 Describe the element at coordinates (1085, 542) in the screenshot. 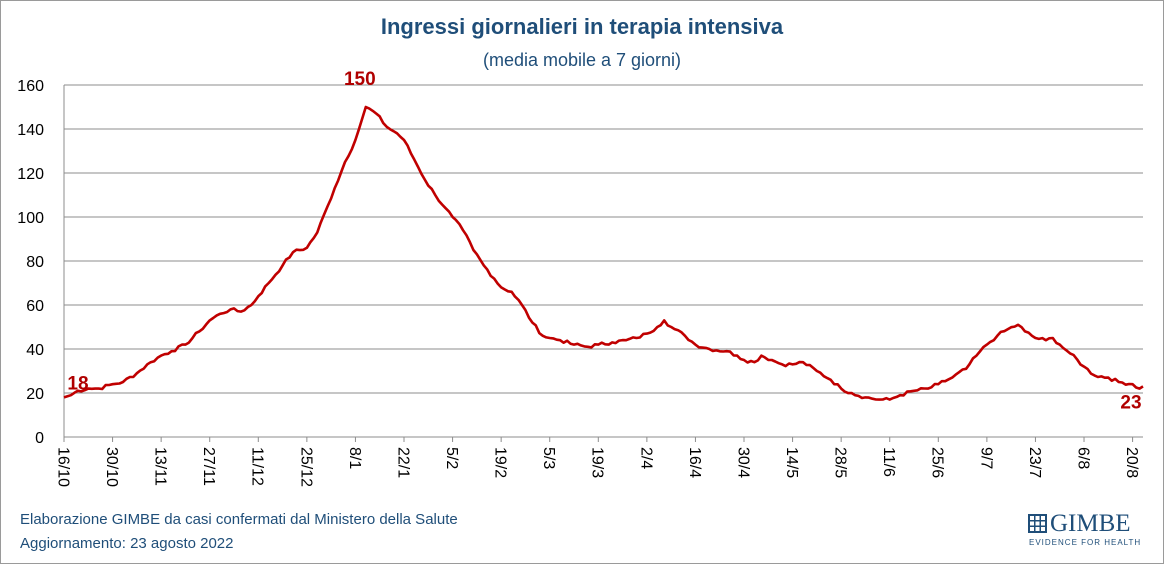

I see `logo-tagline: EVIDENCE FOR HEALTH` at that location.